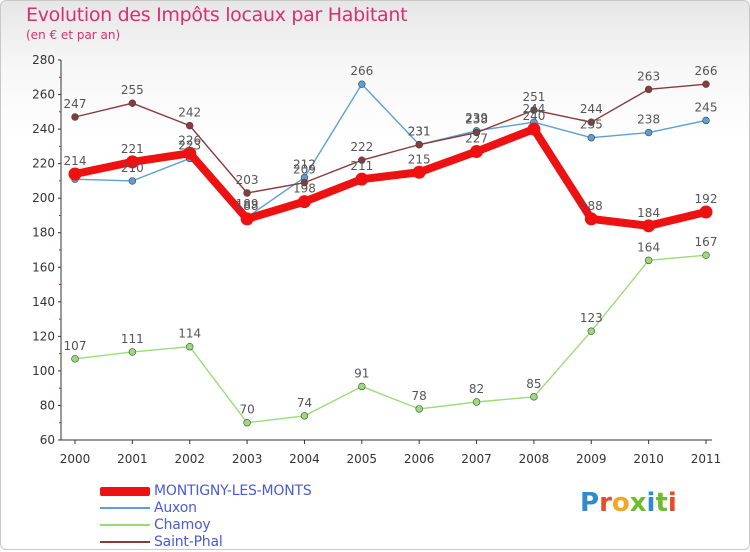 Image resolution: width=750 pixels, height=552 pixels. What do you see at coordinates (361, 373) in the screenshot?
I see `data-label-chamoy: 91` at bounding box center [361, 373].